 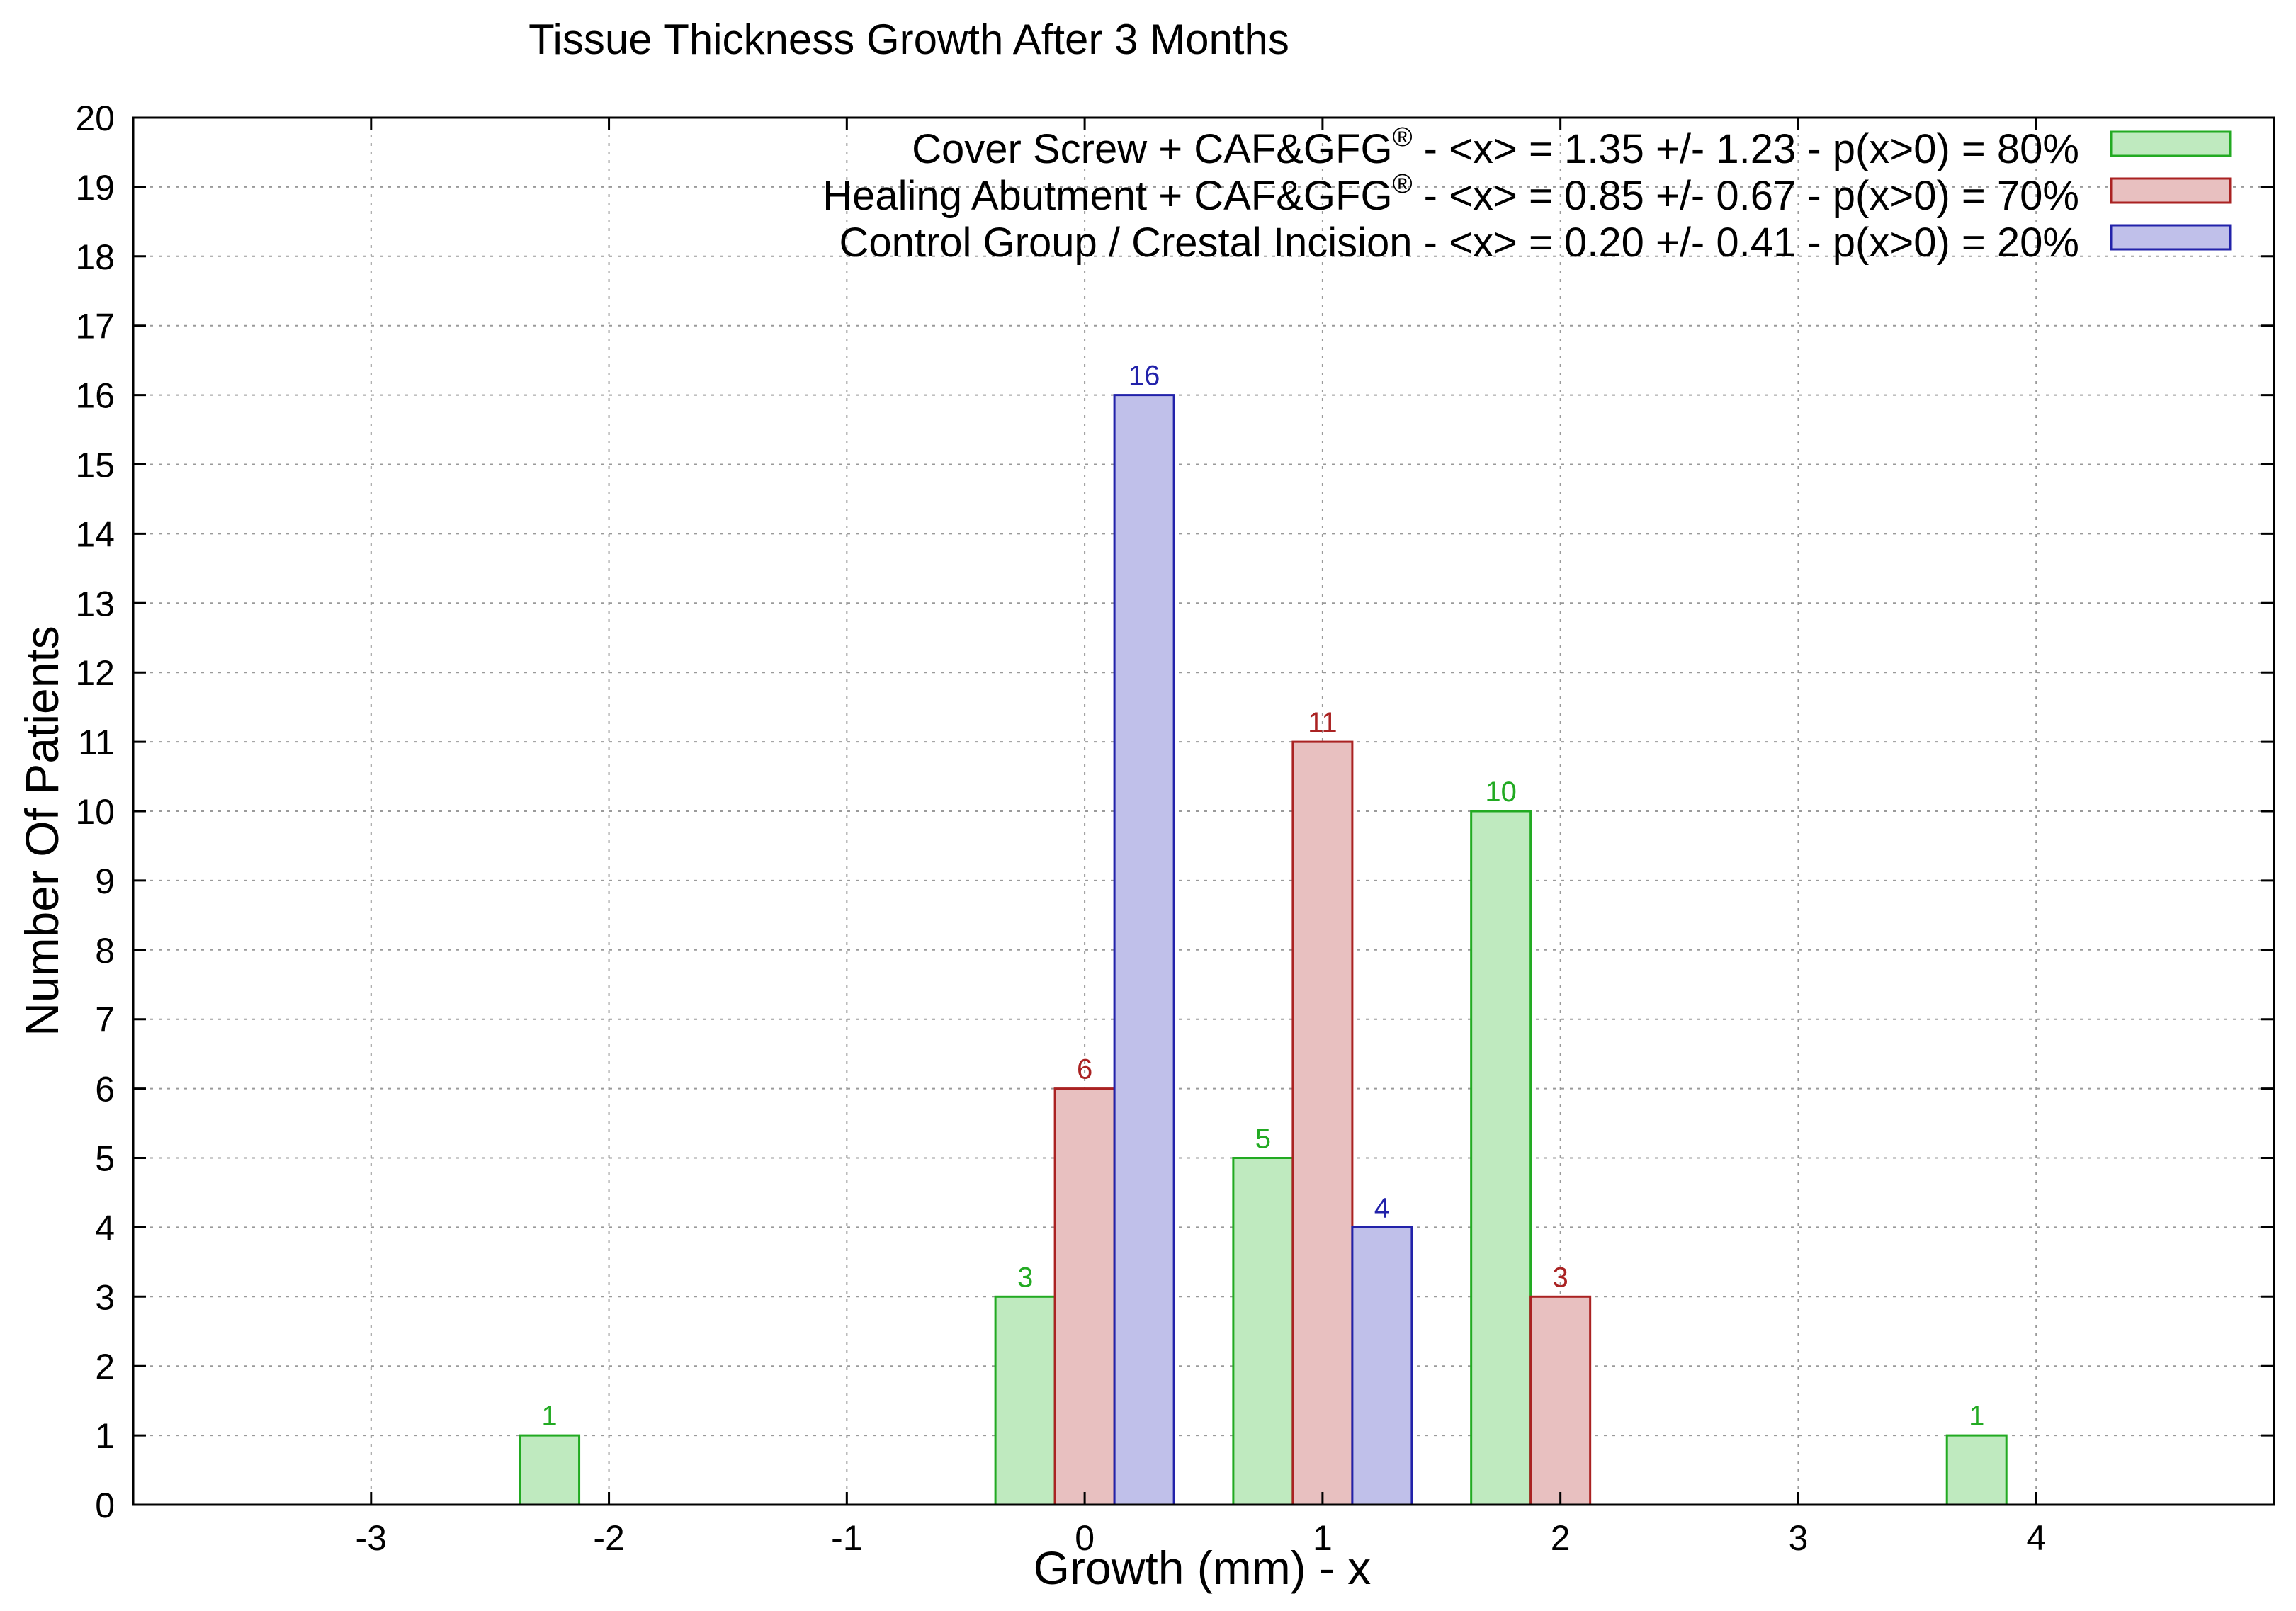 I want to click on x-tick-label: -1, so click(x=846, y=1538).